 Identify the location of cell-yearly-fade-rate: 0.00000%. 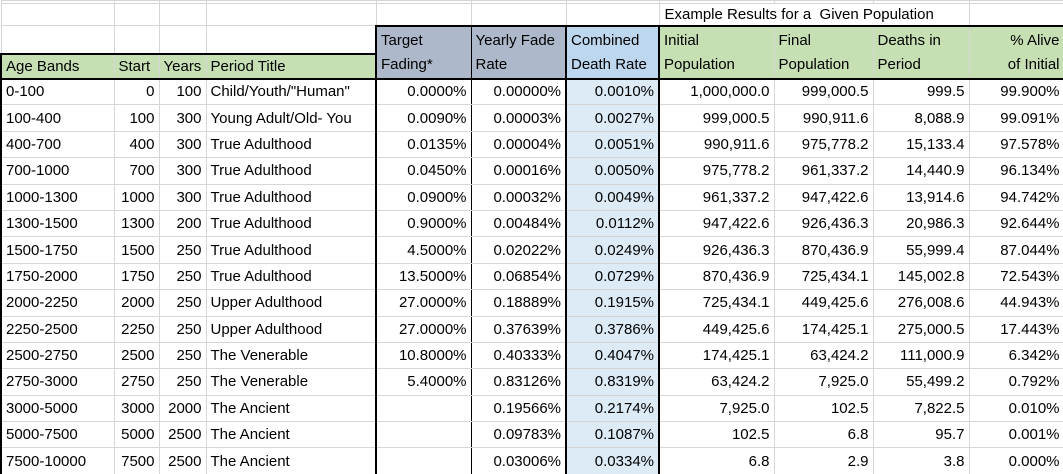
(518, 91).